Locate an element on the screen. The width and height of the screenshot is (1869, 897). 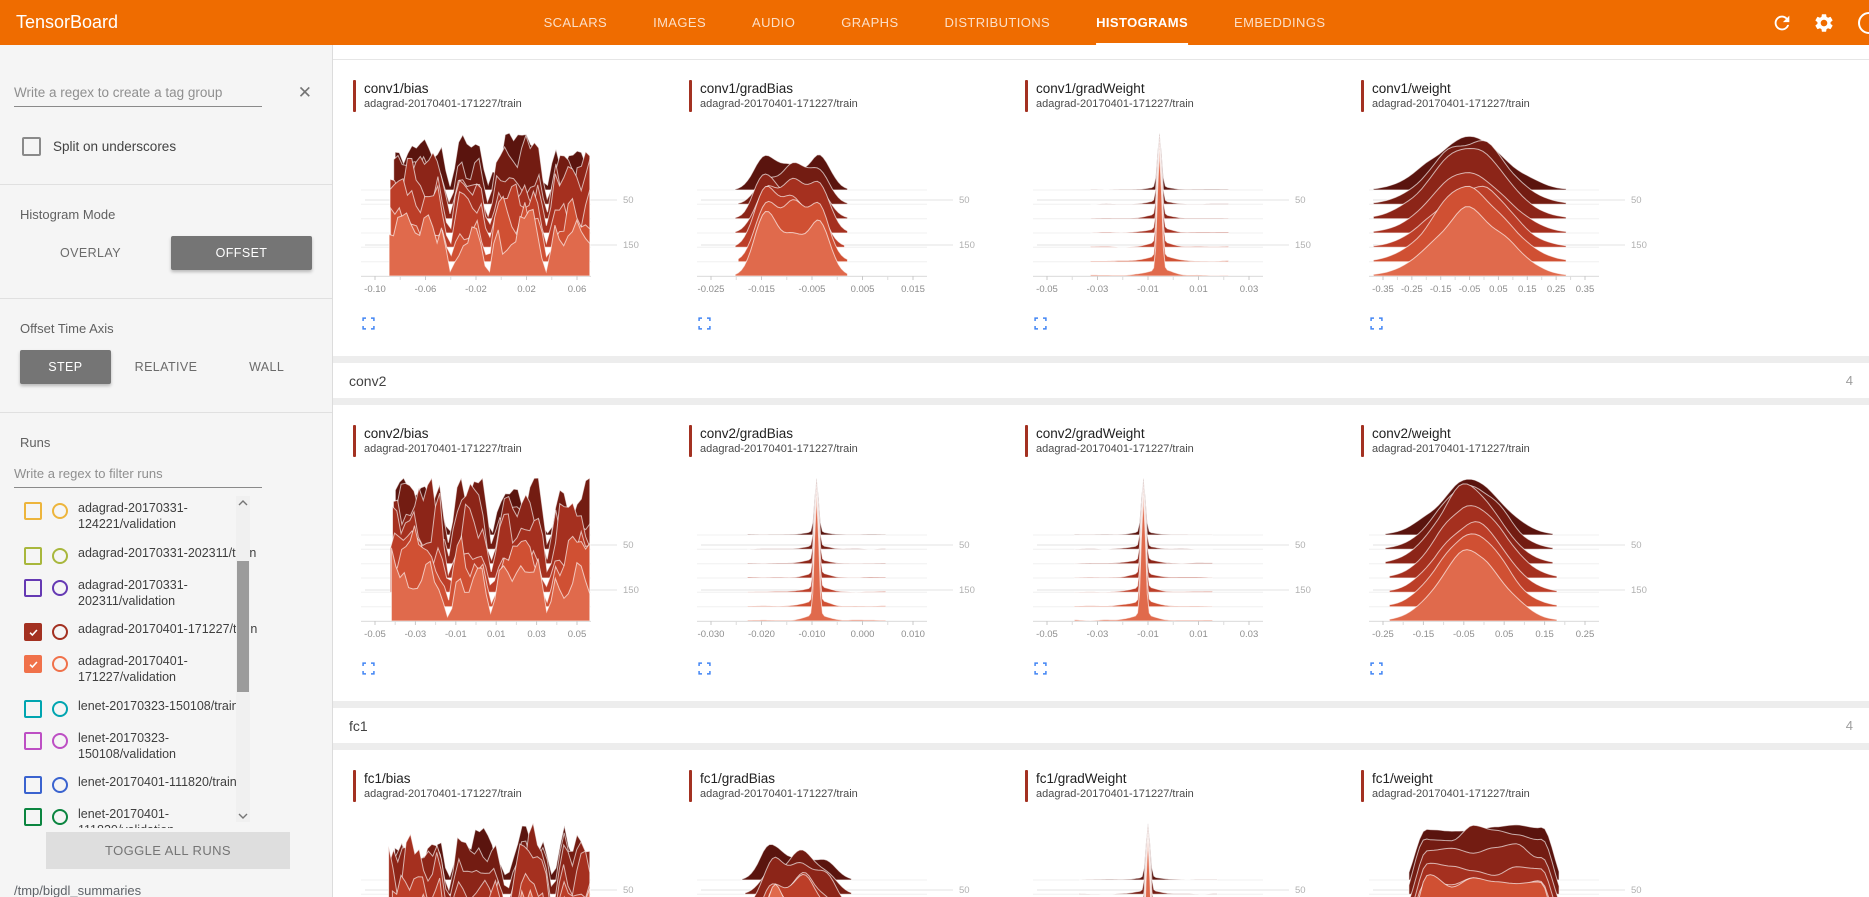
run-item: adagrad-20170401-171227/validation is located at coordinates (178, 669).